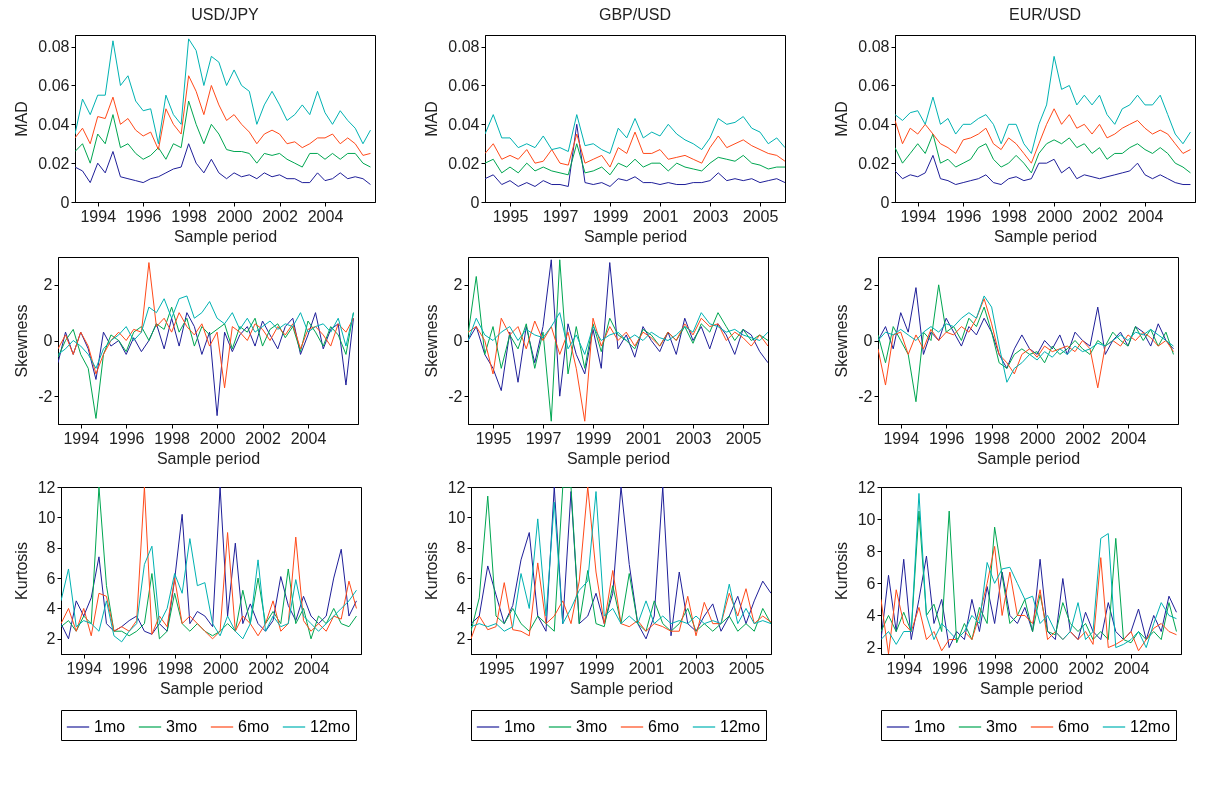 This screenshot has height=801, width=1231. What do you see at coordinates (510, 216) in the screenshot?
I see `x-tick-label: 1995` at bounding box center [510, 216].